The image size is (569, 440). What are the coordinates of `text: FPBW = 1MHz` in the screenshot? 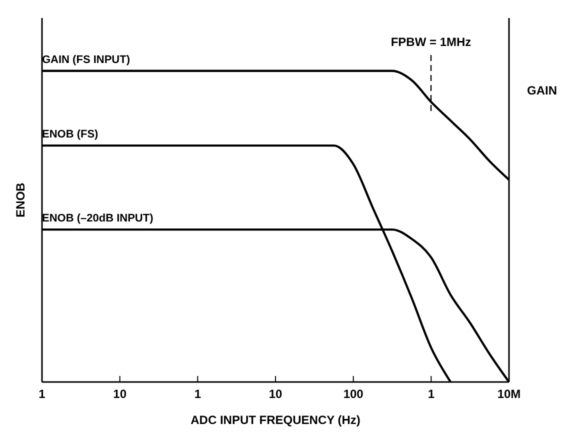 It's located at (431, 42).